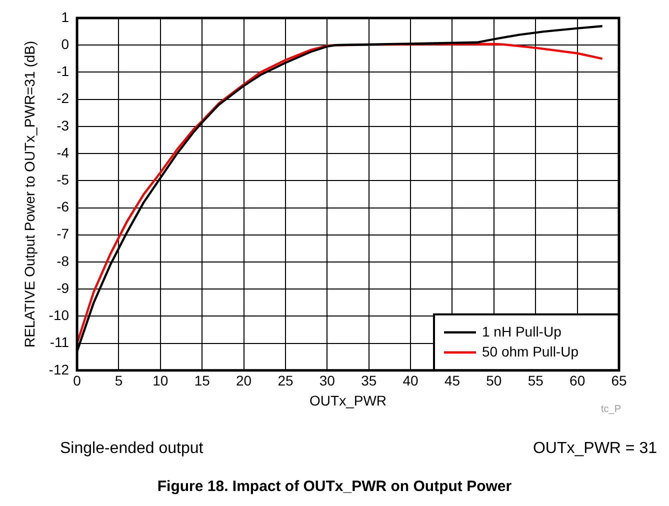 The width and height of the screenshot is (669, 506). Describe the element at coordinates (118, 380) in the screenshot. I see `x-tick-label: 5` at that location.